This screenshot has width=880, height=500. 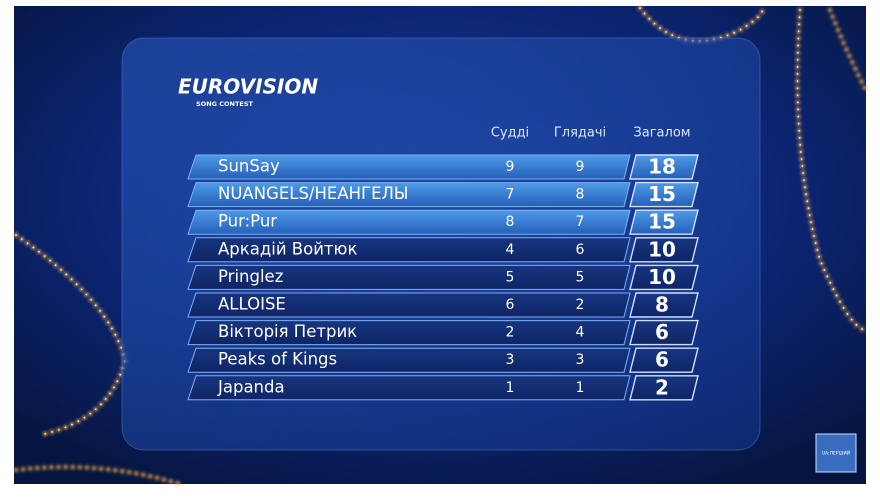 What do you see at coordinates (661, 133) in the screenshot?
I see `column-header: Загалом` at bounding box center [661, 133].